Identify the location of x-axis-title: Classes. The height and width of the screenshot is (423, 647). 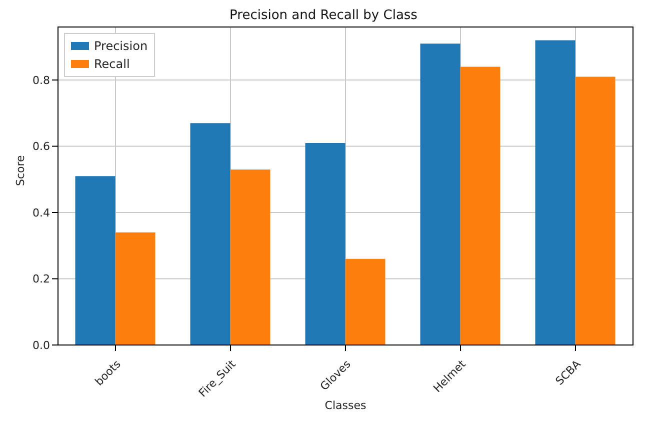
(345, 405).